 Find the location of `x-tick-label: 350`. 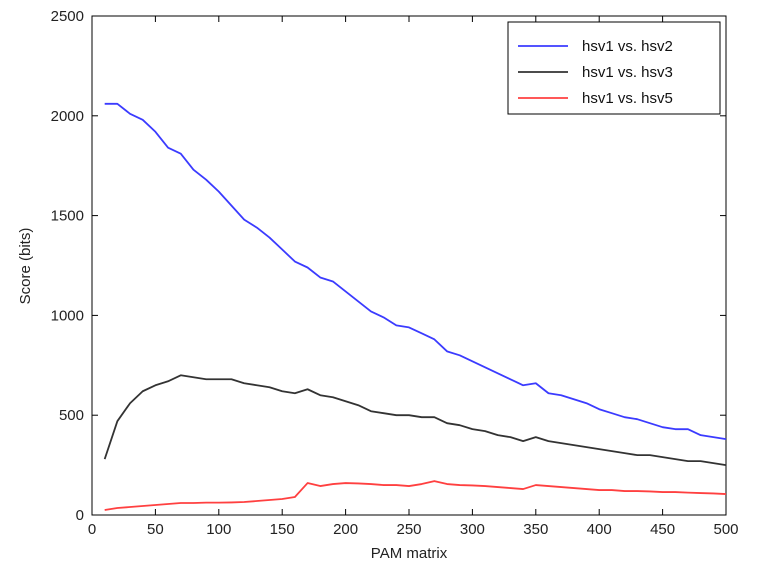

x-tick-label: 350 is located at coordinates (535, 529).